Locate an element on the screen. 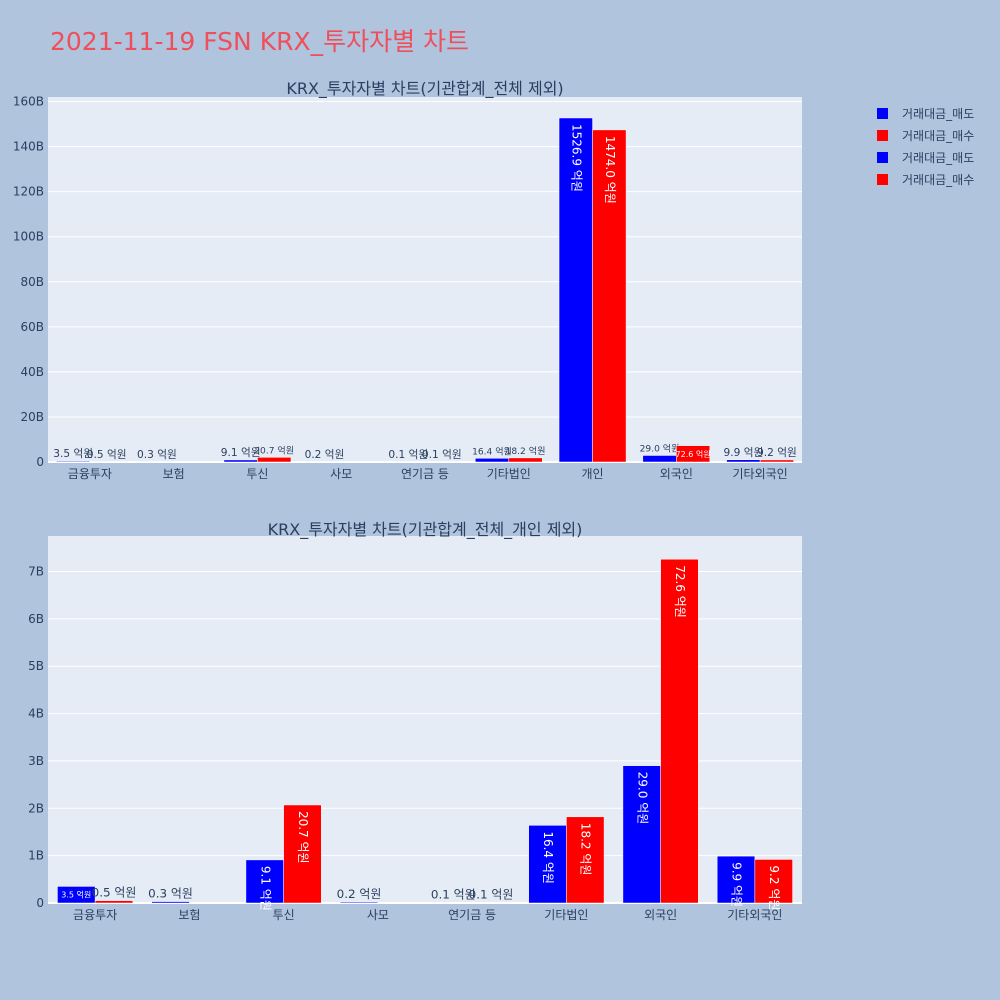 This screenshot has height=1000, width=1000. y-tick-label: 160B is located at coordinates (28, 102).